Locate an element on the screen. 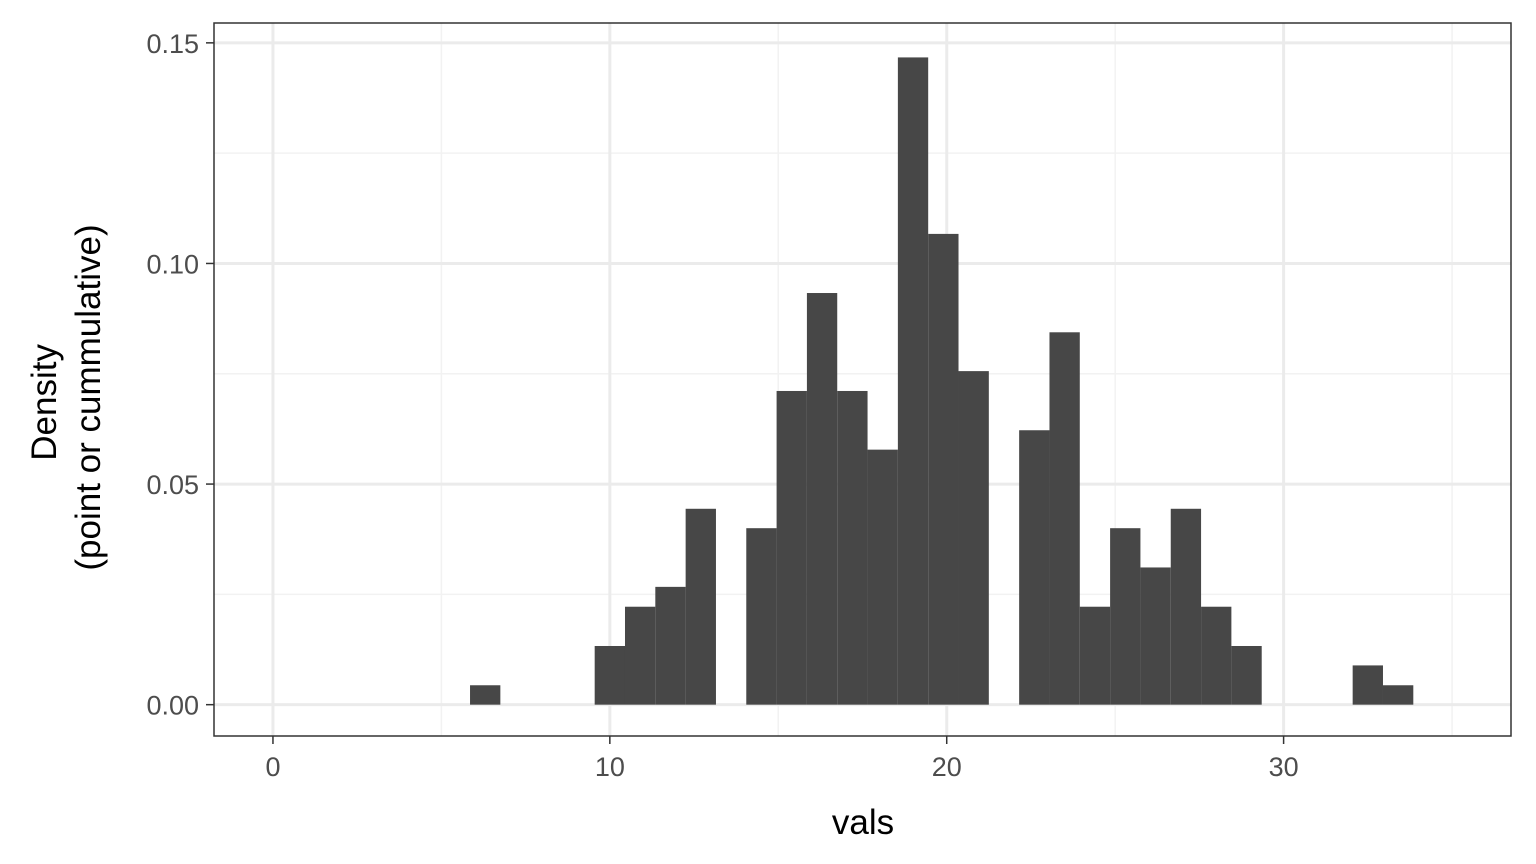  x-tick-label: 30 is located at coordinates (1284, 767).